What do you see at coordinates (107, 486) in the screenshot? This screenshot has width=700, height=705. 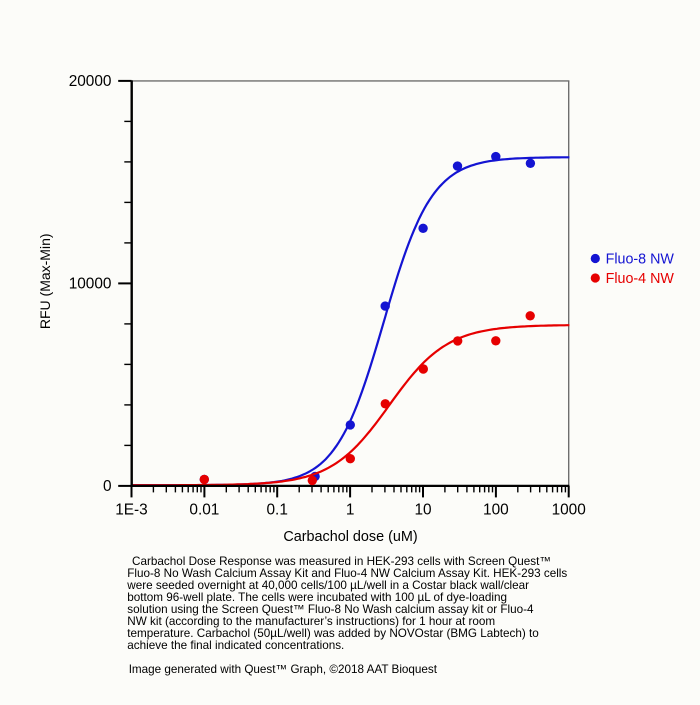 I see `svg-text: 0` at bounding box center [107, 486].